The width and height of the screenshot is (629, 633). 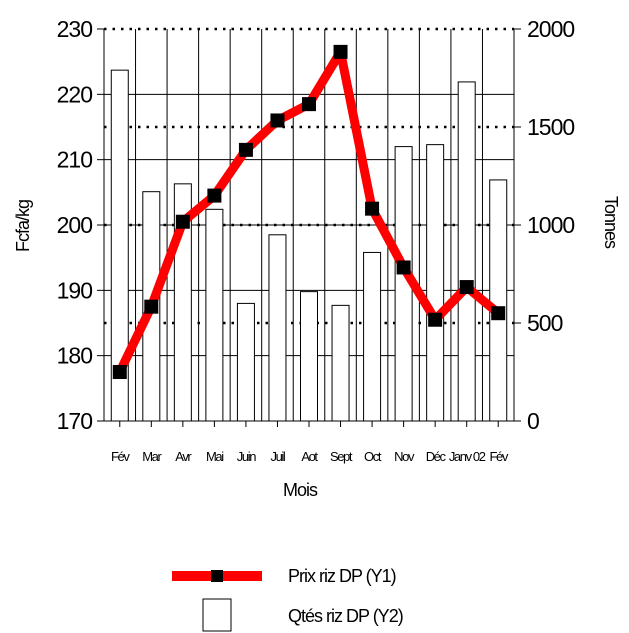 I want to click on x-tick-label: Nov, so click(x=404, y=456).